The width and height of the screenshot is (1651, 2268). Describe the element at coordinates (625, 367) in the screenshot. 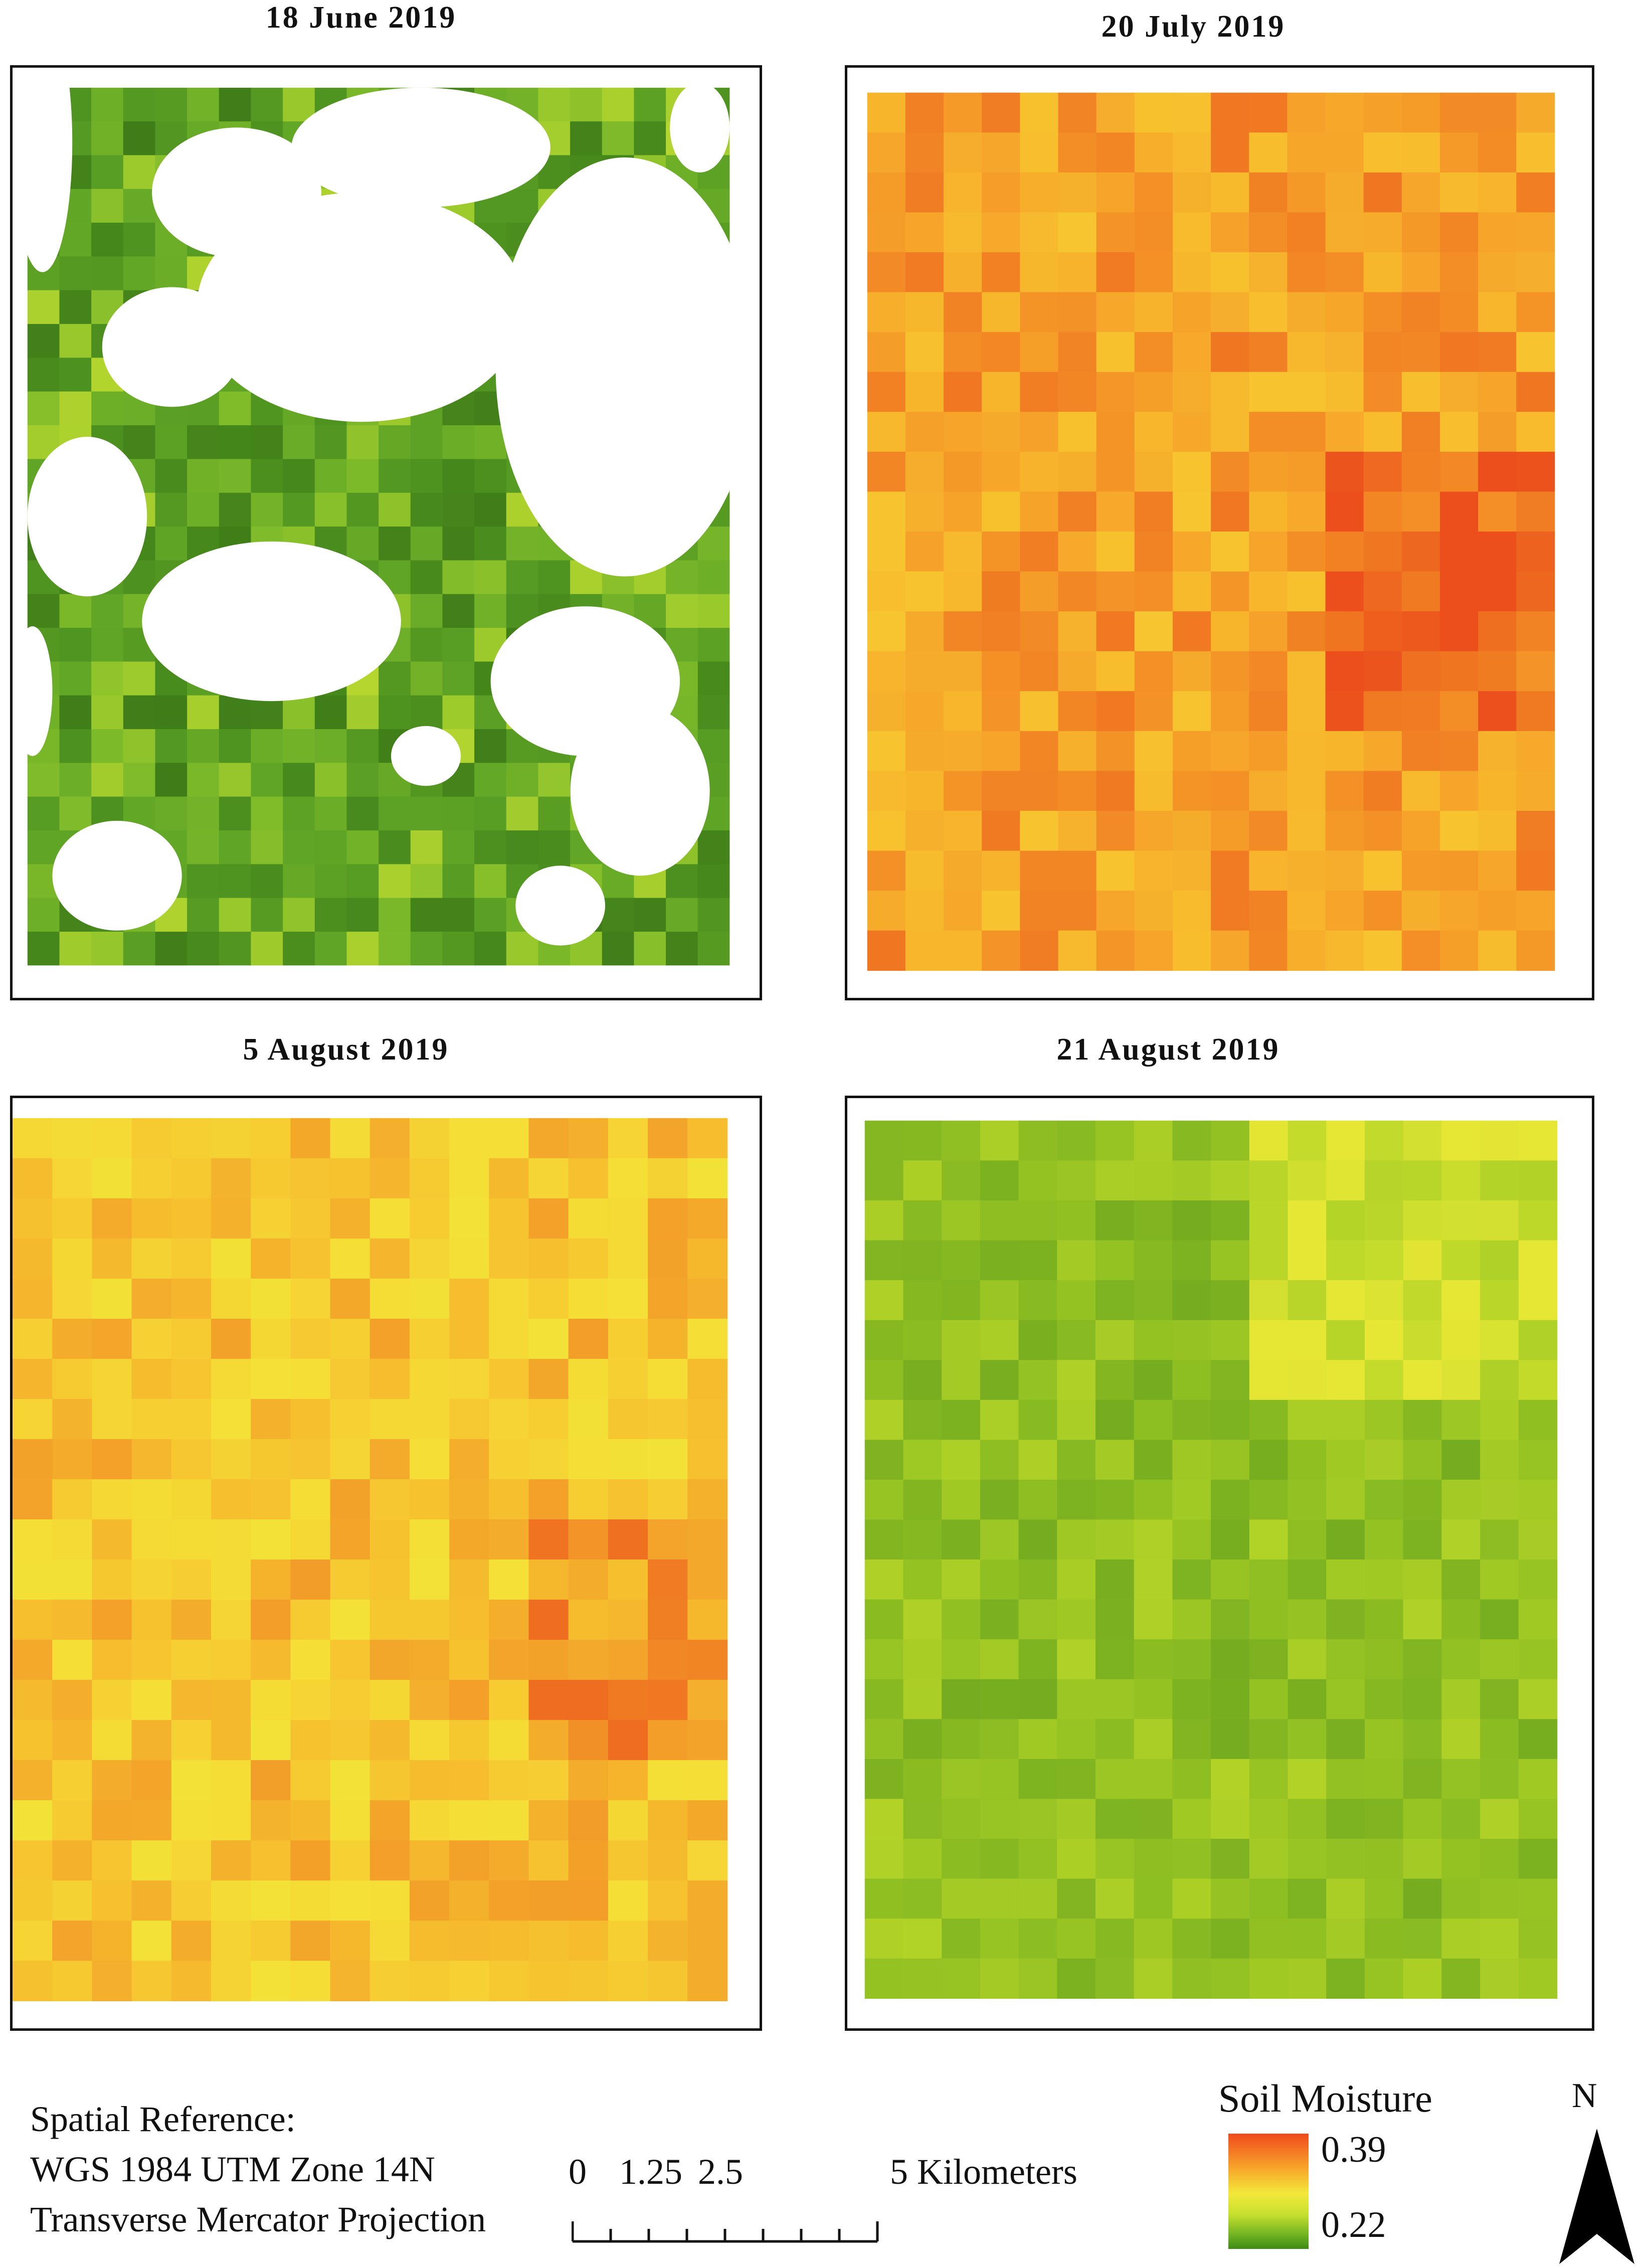

I see `cloud-mask` at that location.